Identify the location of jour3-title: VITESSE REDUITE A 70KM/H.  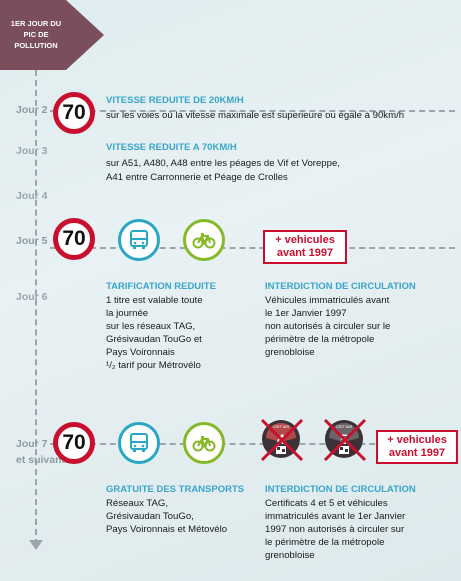
(171, 147).